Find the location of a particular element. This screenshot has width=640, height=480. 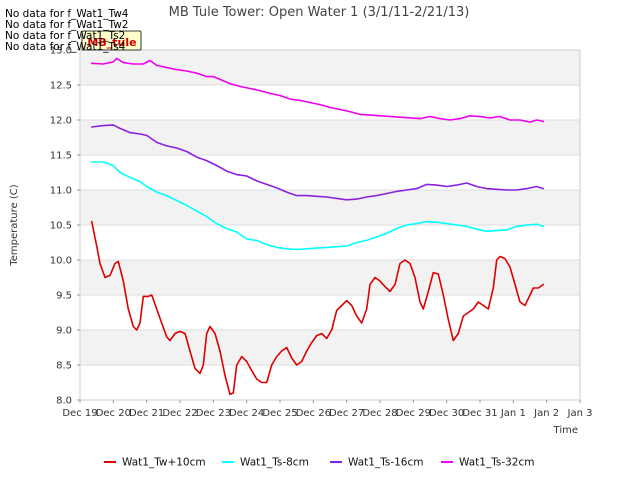

y-tick-label: 8.0 is located at coordinates (64, 401).